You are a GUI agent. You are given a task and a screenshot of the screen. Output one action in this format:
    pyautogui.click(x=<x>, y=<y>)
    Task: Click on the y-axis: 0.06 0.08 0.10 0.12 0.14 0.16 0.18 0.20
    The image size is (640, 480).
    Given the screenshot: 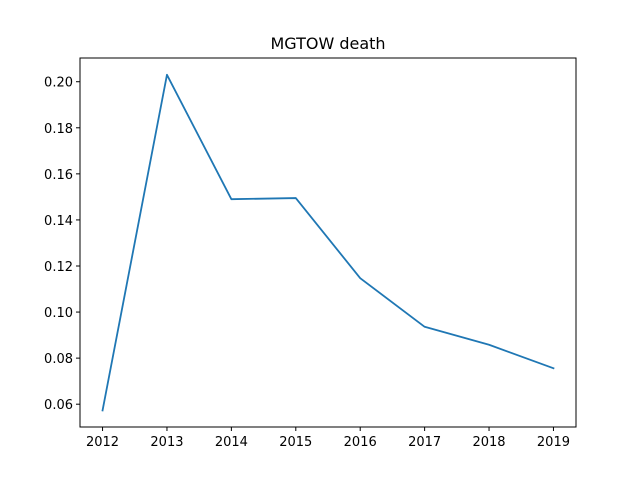 What is the action you would take?
    pyautogui.click(x=62, y=244)
    